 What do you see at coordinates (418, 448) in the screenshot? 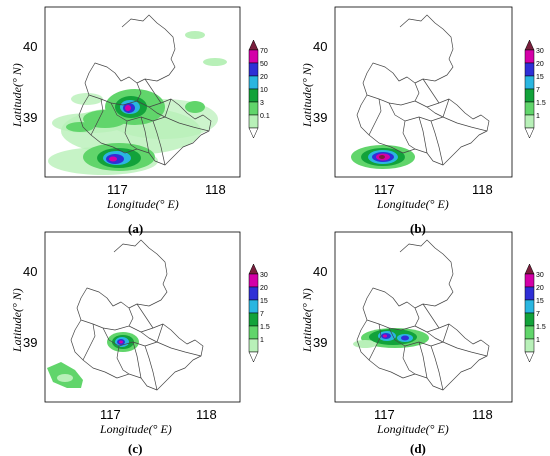
I see `panel-label: (d)` at bounding box center [418, 448].